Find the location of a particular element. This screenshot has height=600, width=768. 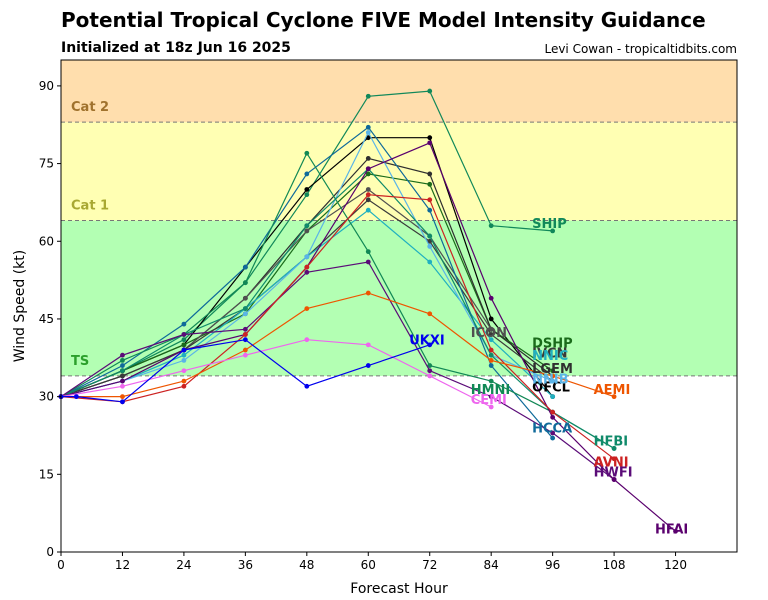

y-tick-label: 75 is located at coordinates (46, 164).